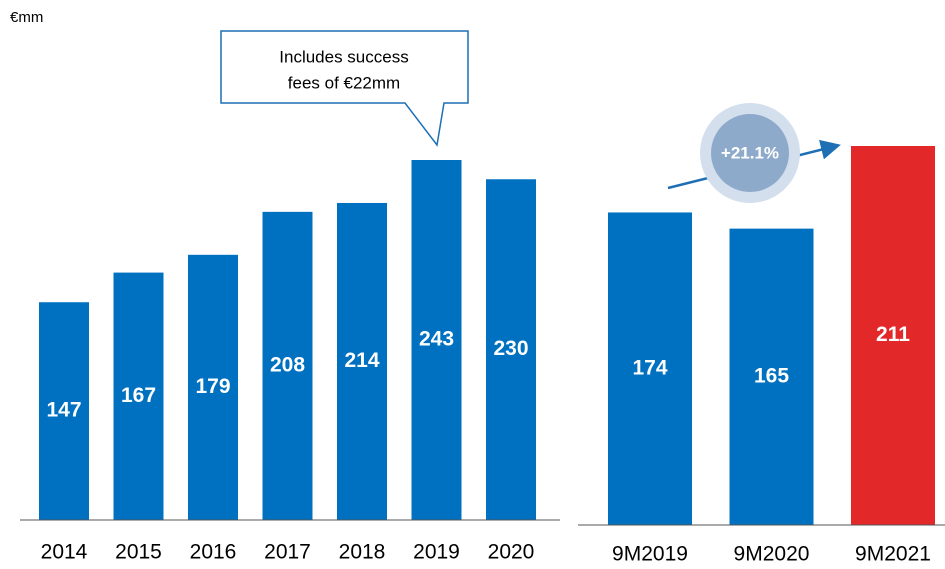  I want to click on value-label: 243, so click(436, 339).